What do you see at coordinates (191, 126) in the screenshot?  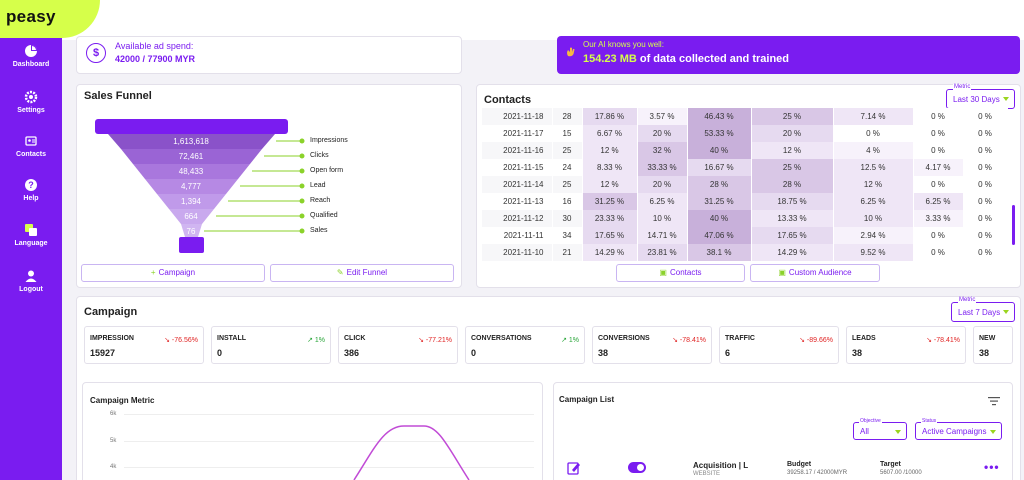 I see `funnel-top-bar` at bounding box center [191, 126].